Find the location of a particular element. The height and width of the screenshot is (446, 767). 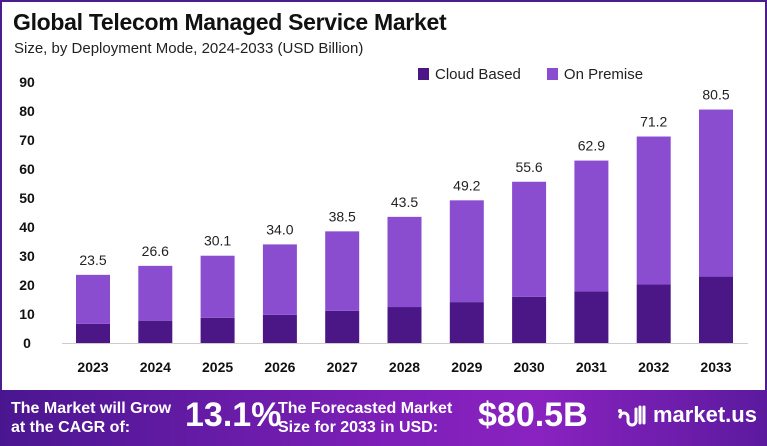

legend-swatch-cloud is located at coordinates (423, 74).